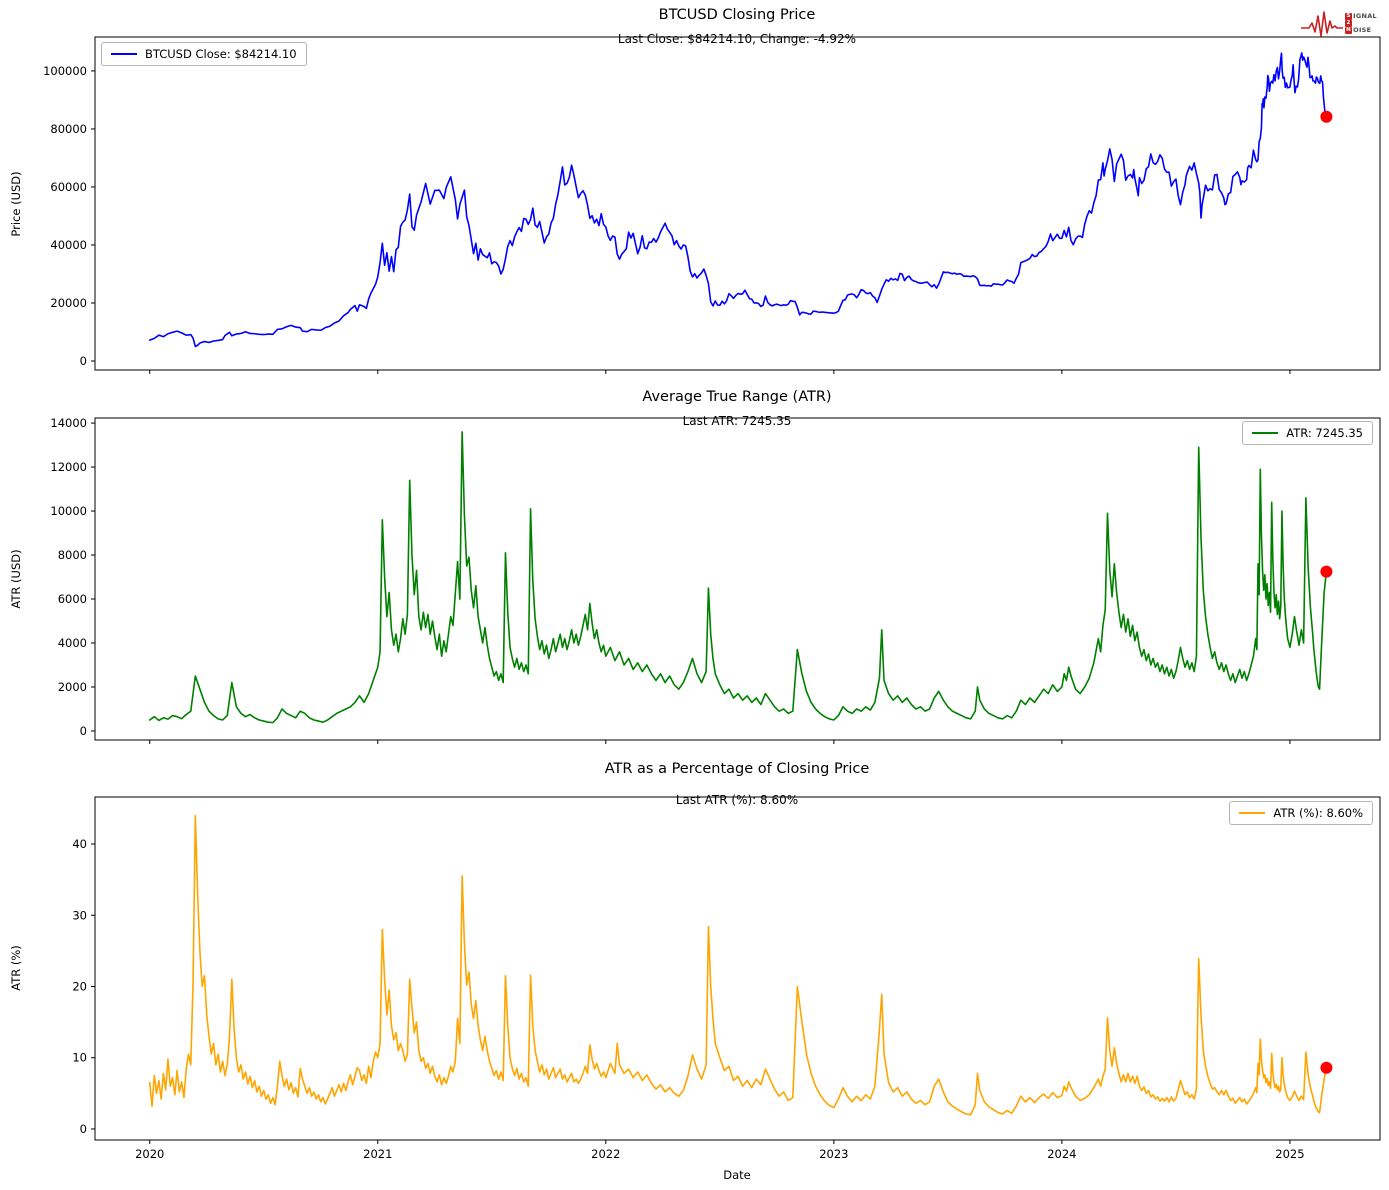  Describe the element at coordinates (1265, 433) in the screenshot. I see `atr-legend-line-icon` at that location.